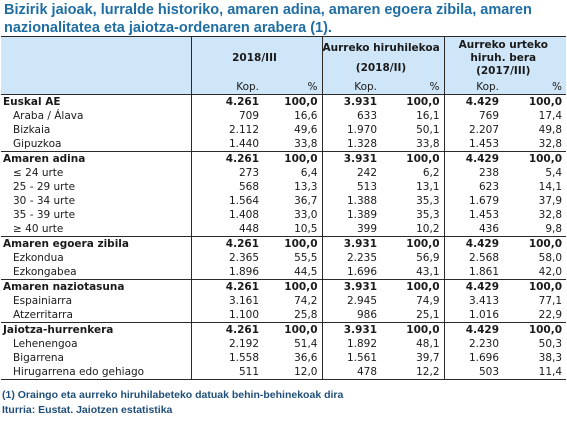  What do you see at coordinates (37, 144) in the screenshot?
I see `row-label: Gipuzkoa` at bounding box center [37, 144].